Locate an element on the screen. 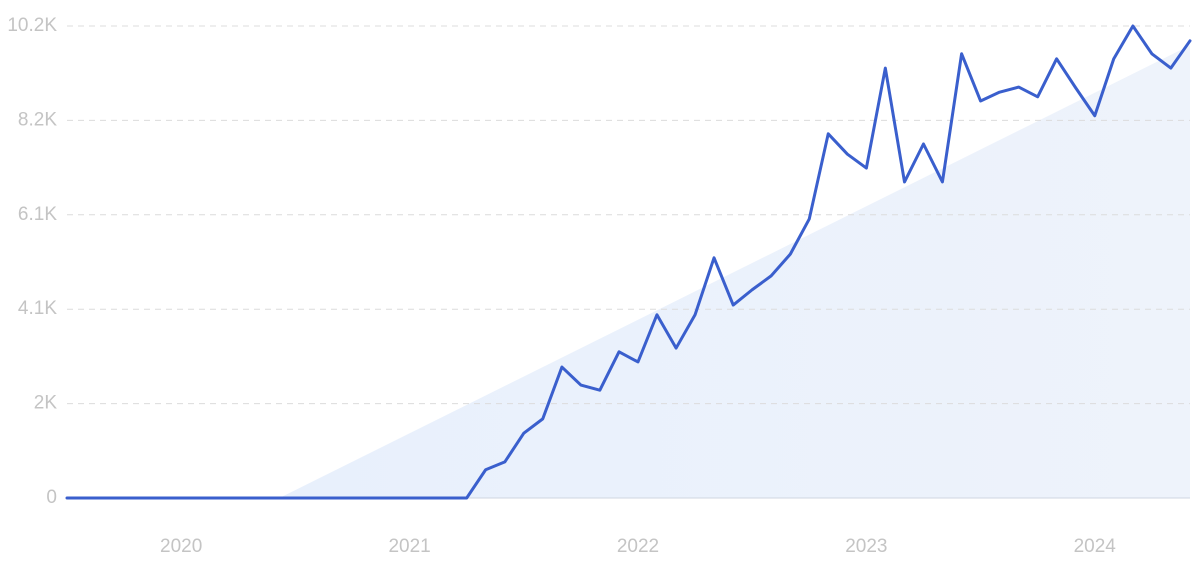  x-tick-label: 2020 is located at coordinates (181, 546).